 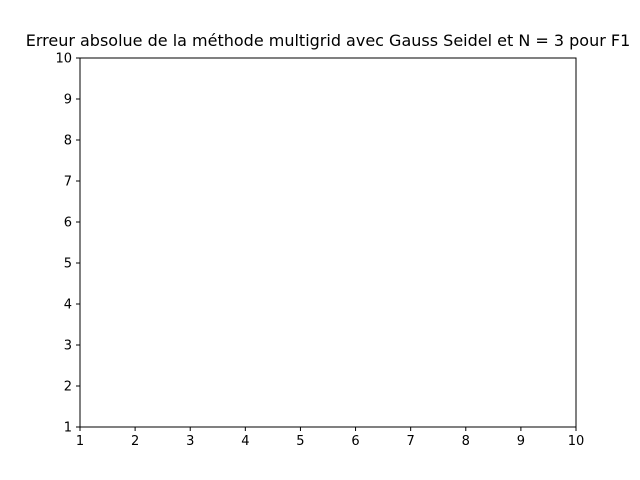 What do you see at coordinates (68, 387) in the screenshot?
I see `y-tick-label: 2` at bounding box center [68, 387].